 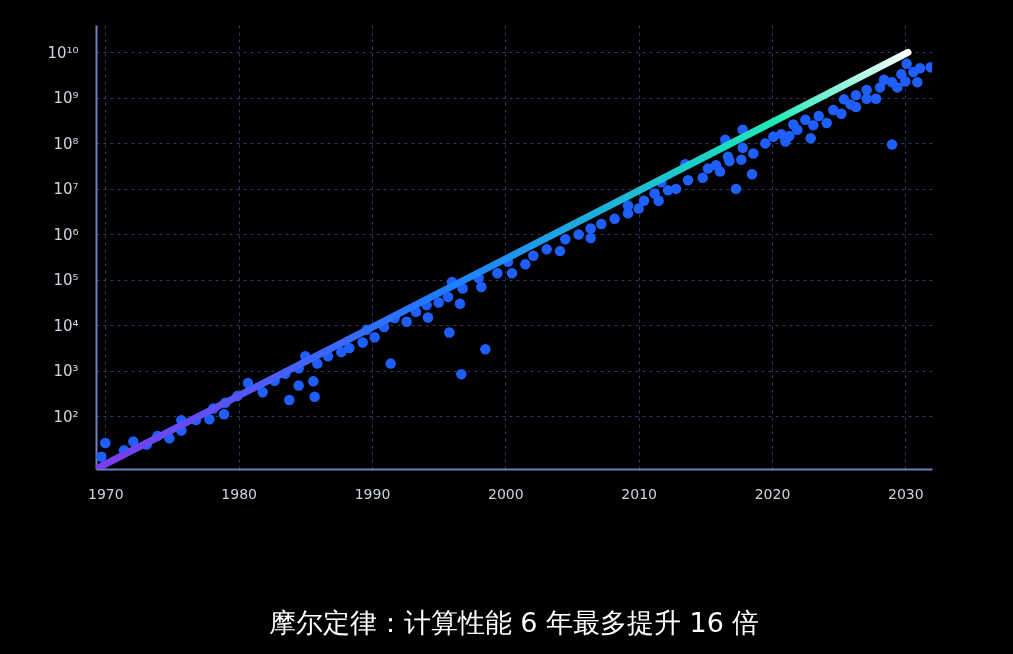 I want to click on x-tick-label: 2000, so click(x=506, y=493).